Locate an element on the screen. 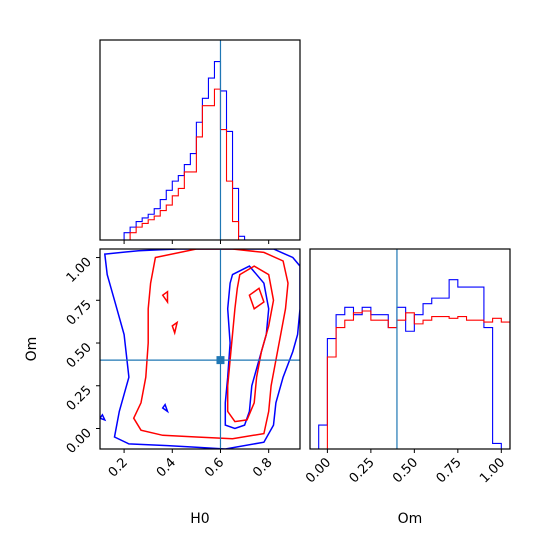 This screenshot has height=550, width=550. joint-frame is located at coordinates (200, 349).